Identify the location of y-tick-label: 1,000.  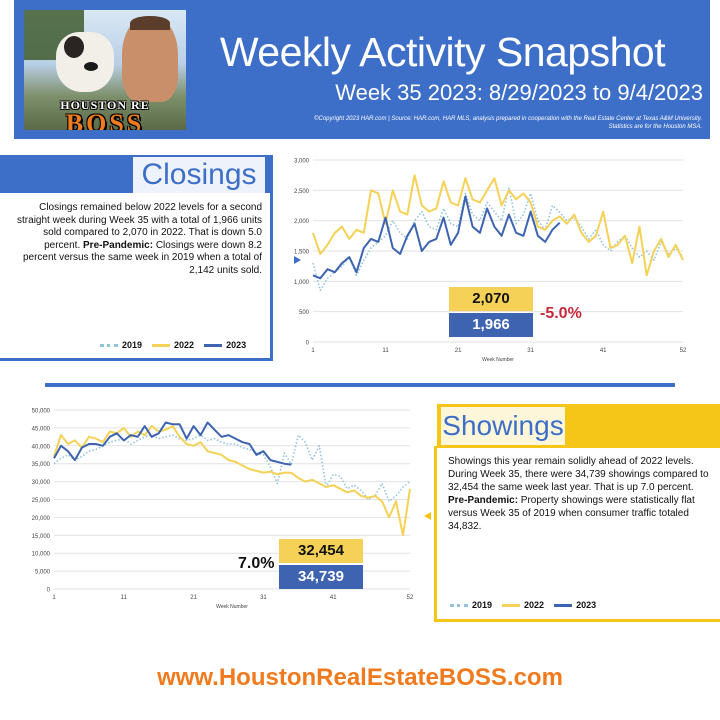
(302, 283).